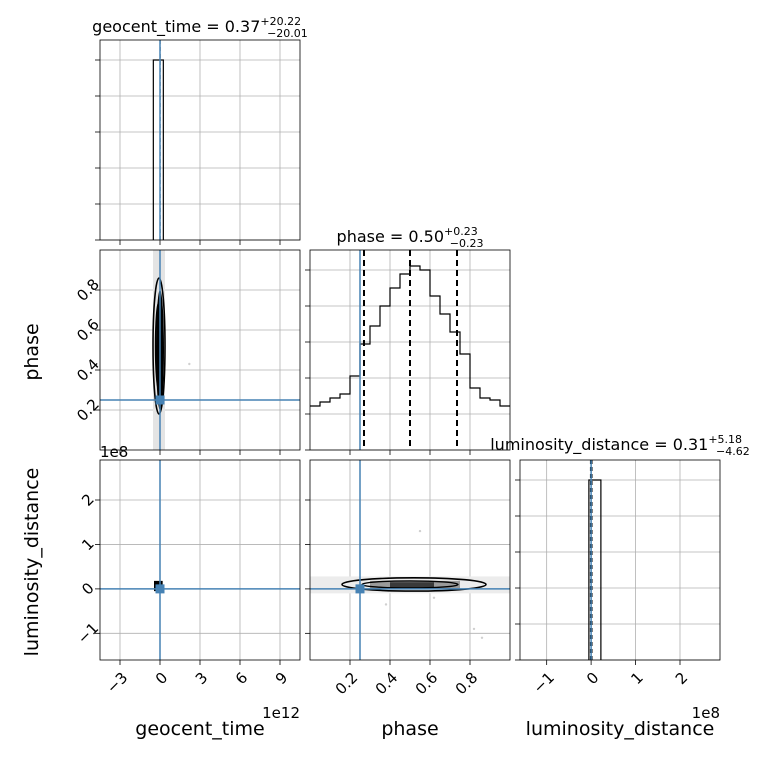 The width and height of the screenshot is (760, 760). I want to click on y-axis-label-phase: phase, so click(32, 351).